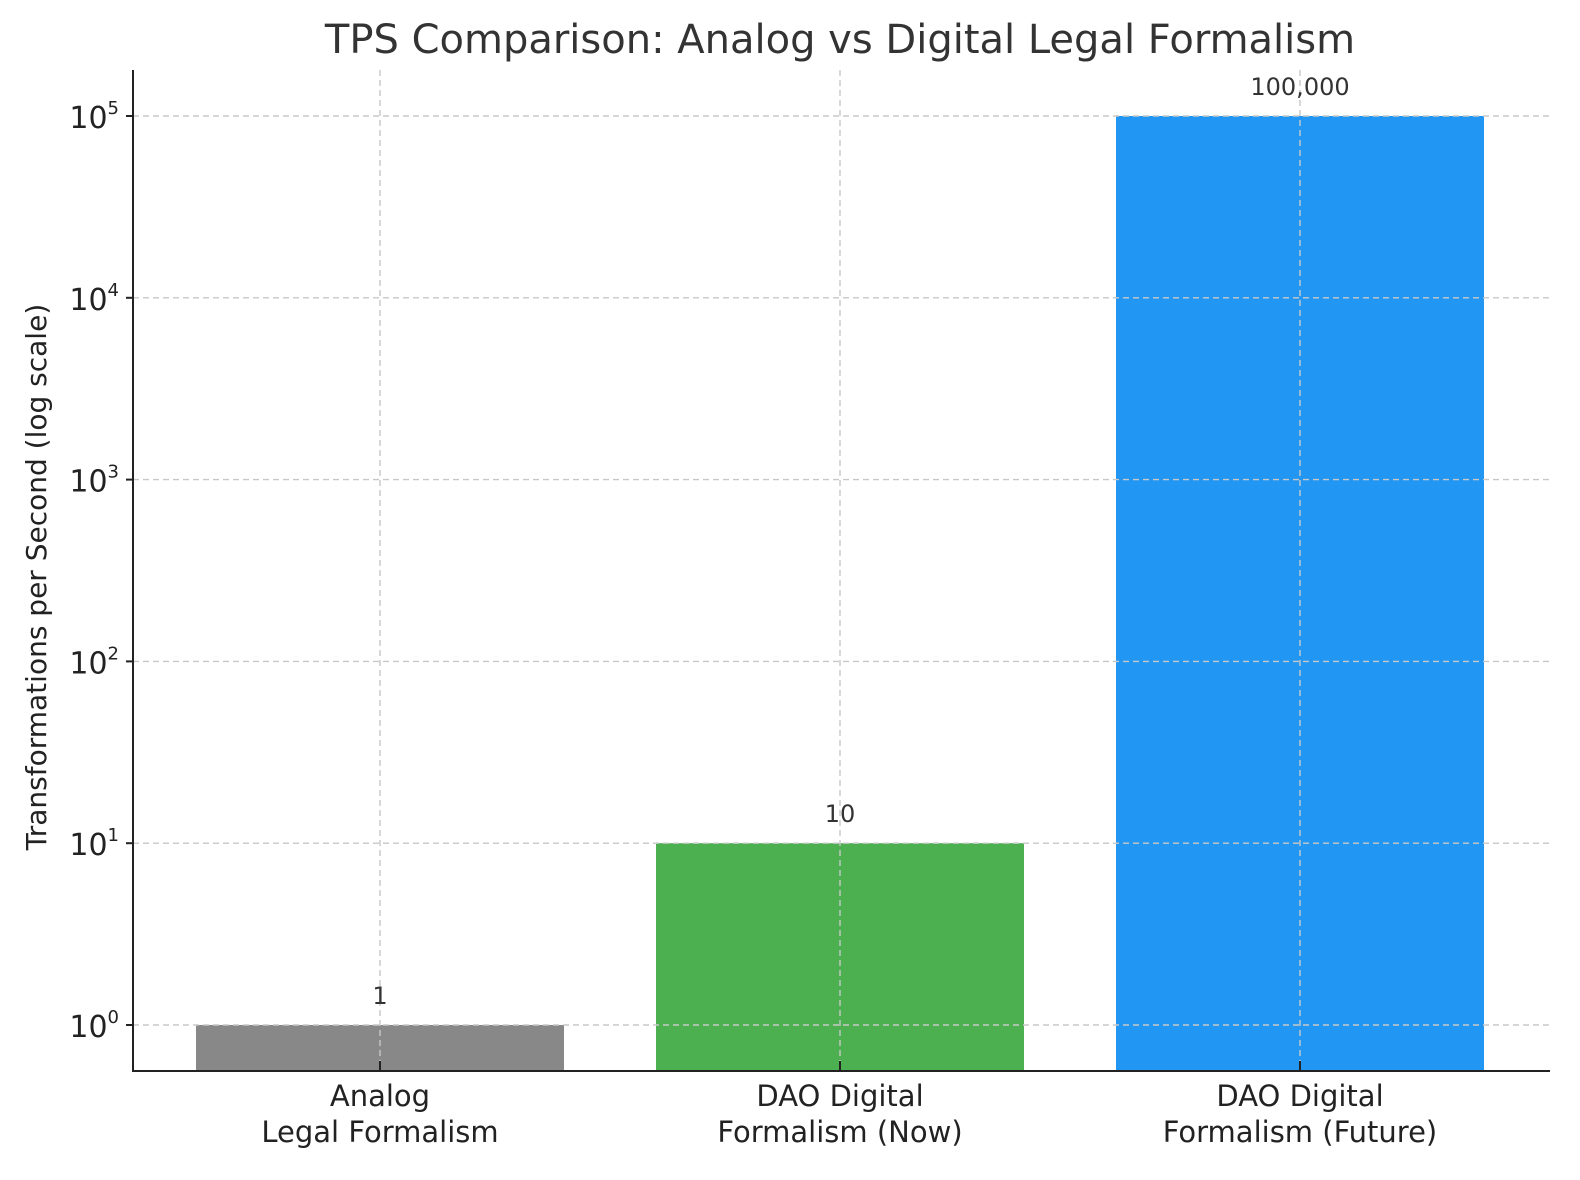 Image resolution: width=1580 pixels, height=1180 pixels. I want to click on y-tick-labels: 10⁰ 10¹ 10² 10³ 10⁴ 10⁵, so click(101, 571).